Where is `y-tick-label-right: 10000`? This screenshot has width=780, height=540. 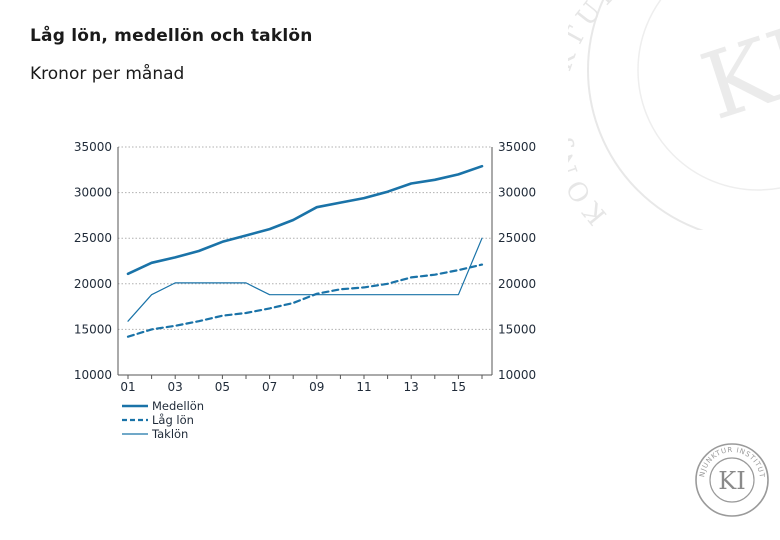
y-tick-label-right: 10000 is located at coordinates (517, 375).